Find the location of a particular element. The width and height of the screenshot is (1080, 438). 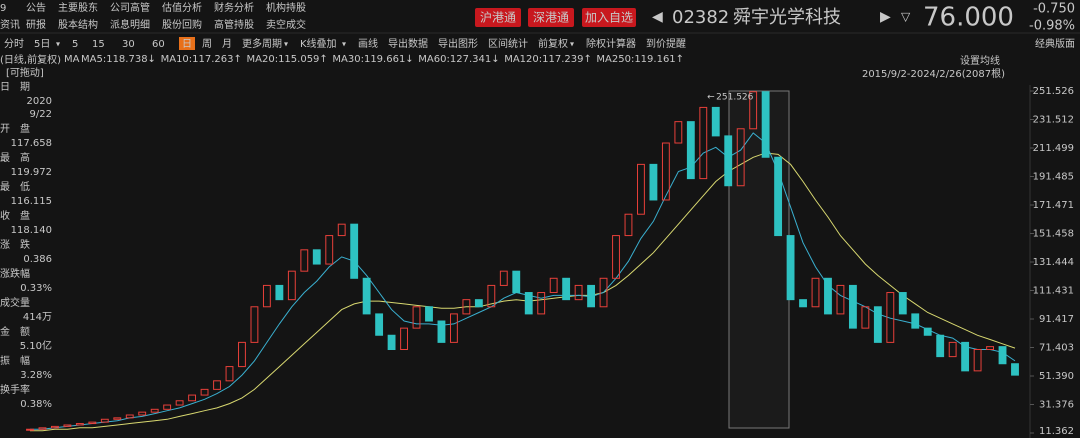

toolbar-item: 月 is located at coordinates (227, 44).